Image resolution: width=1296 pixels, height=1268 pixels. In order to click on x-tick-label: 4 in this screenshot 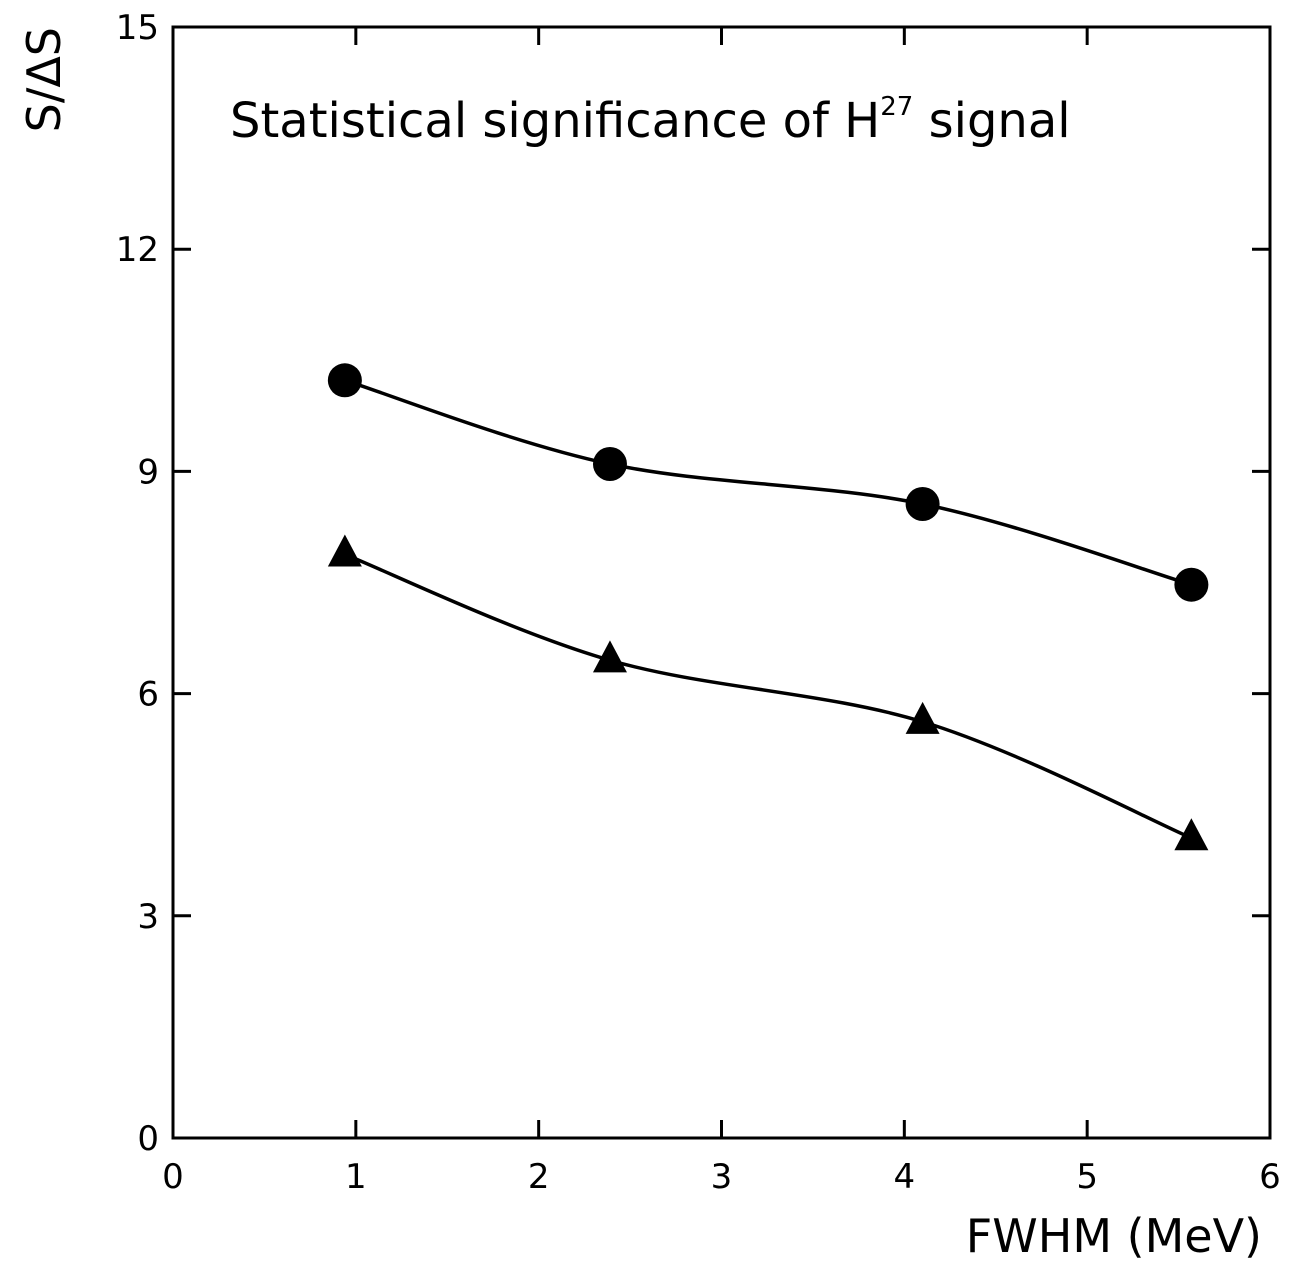, I will do `click(905, 1177)`.